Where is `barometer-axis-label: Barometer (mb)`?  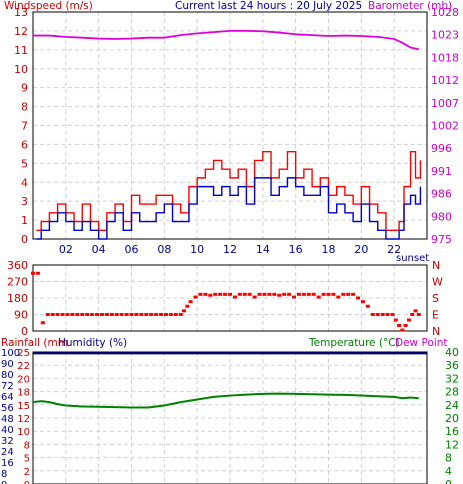
barometer-axis-label: Barometer (mb) is located at coordinates (410, 6).